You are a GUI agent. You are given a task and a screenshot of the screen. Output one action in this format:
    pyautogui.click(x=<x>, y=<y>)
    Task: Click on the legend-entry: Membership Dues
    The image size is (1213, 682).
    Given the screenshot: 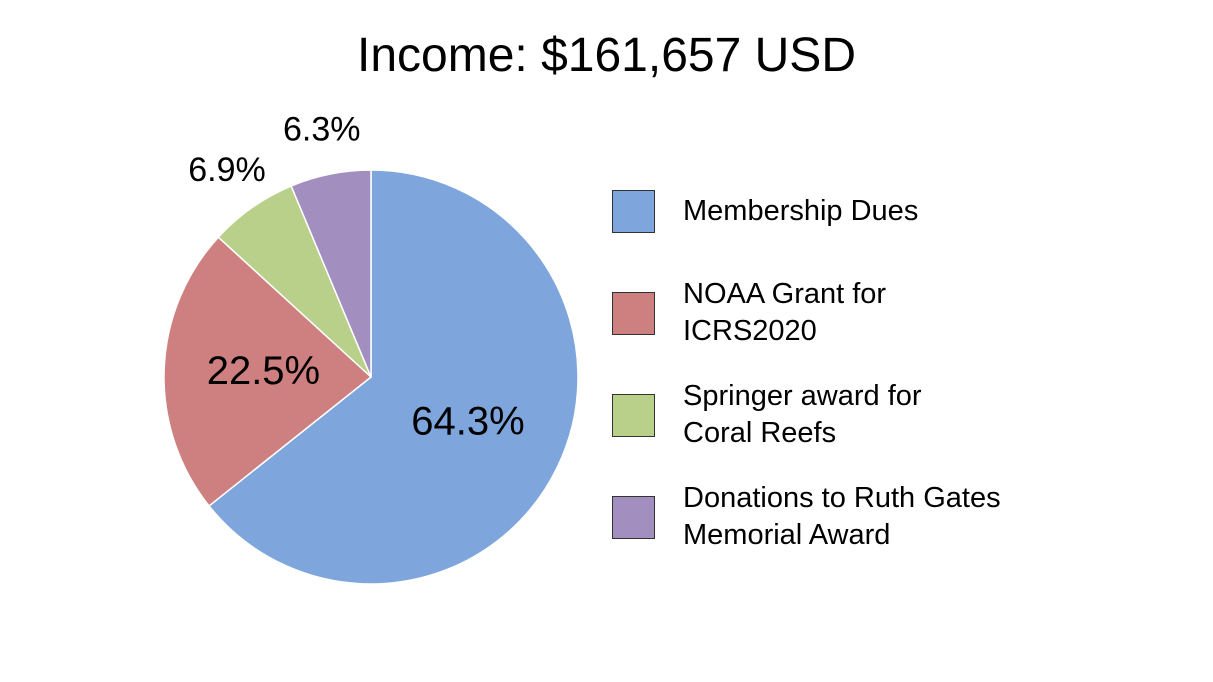 What is the action you would take?
    pyautogui.click(x=765, y=211)
    